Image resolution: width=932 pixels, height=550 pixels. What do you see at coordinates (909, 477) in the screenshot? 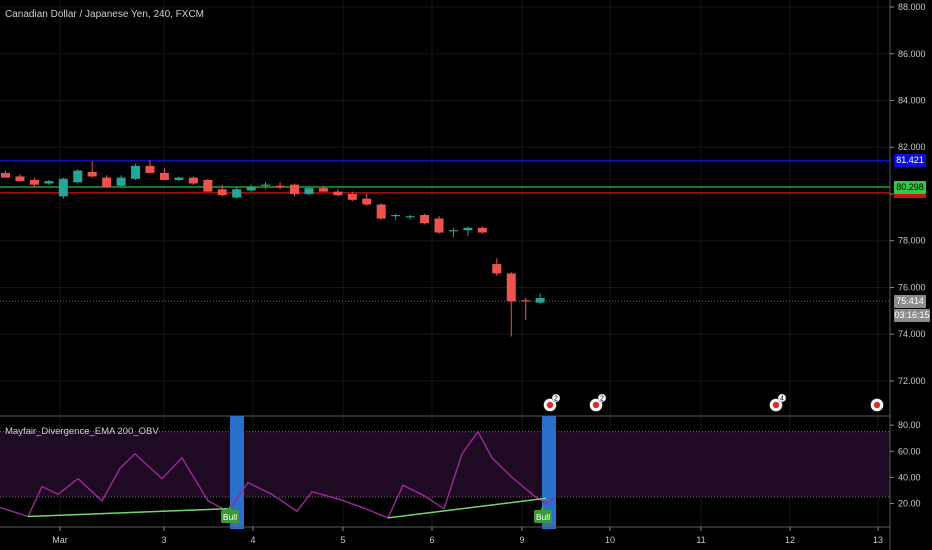
I see `indicator-tick-label: 40.00` at bounding box center [909, 477].